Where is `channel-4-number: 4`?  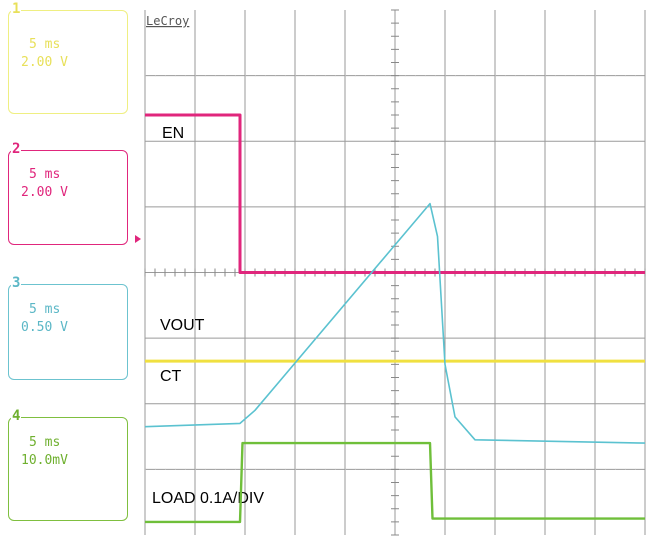
channel-4-number: 4 is located at coordinates (16, 416).